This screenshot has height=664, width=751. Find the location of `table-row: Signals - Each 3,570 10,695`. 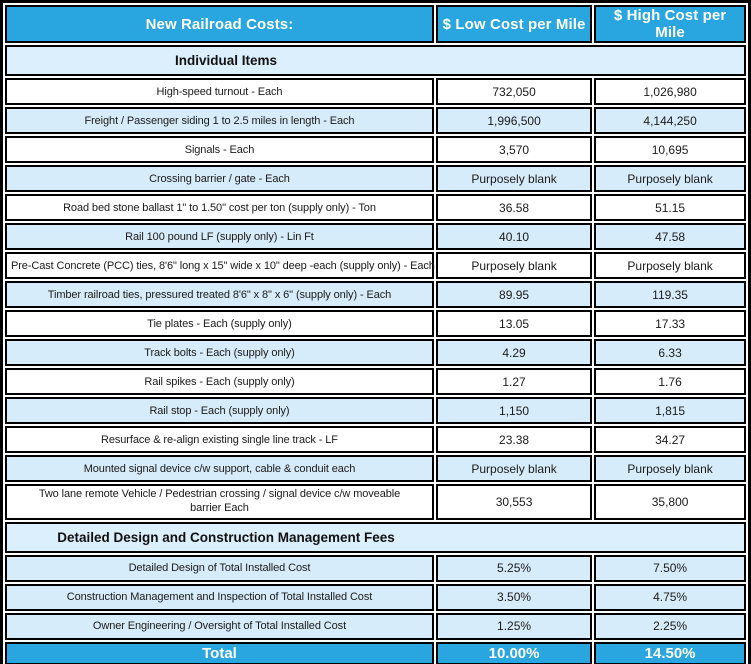

table-row: Signals - Each 3,570 10,695 is located at coordinates (375, 149).